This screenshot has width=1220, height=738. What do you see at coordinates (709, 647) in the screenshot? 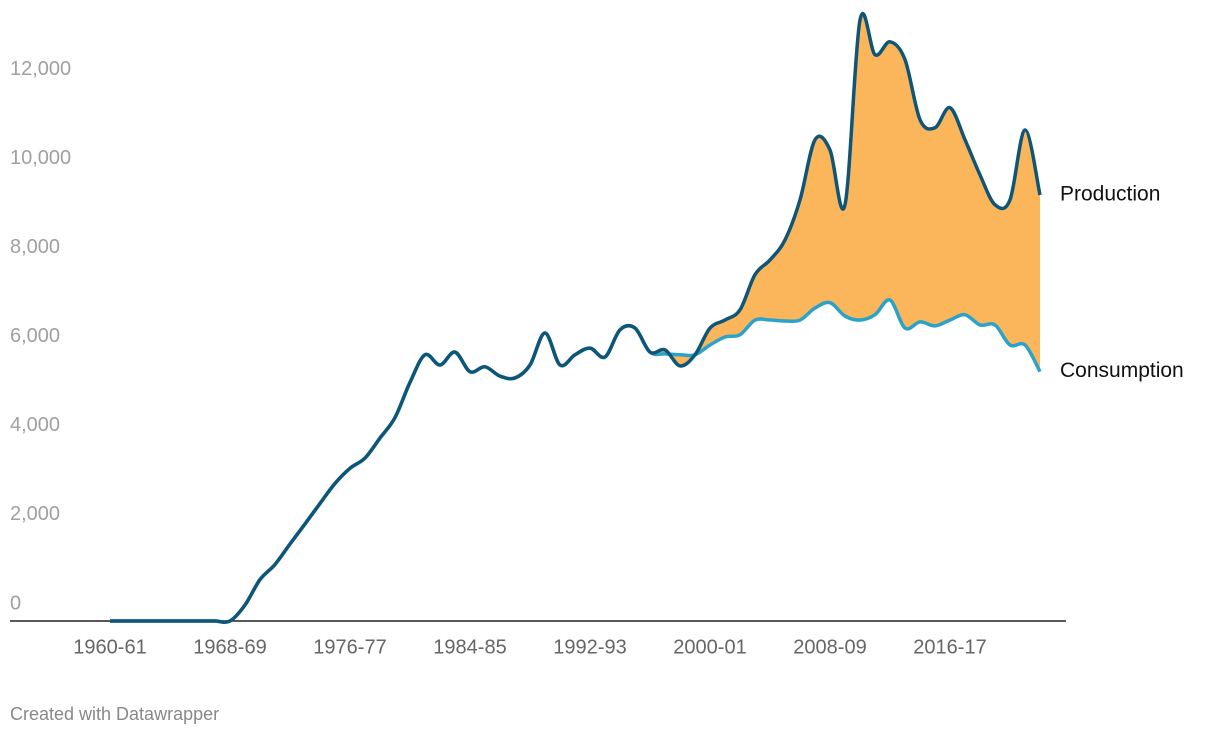
I see `x-tick-label: 2000-01` at bounding box center [709, 647].